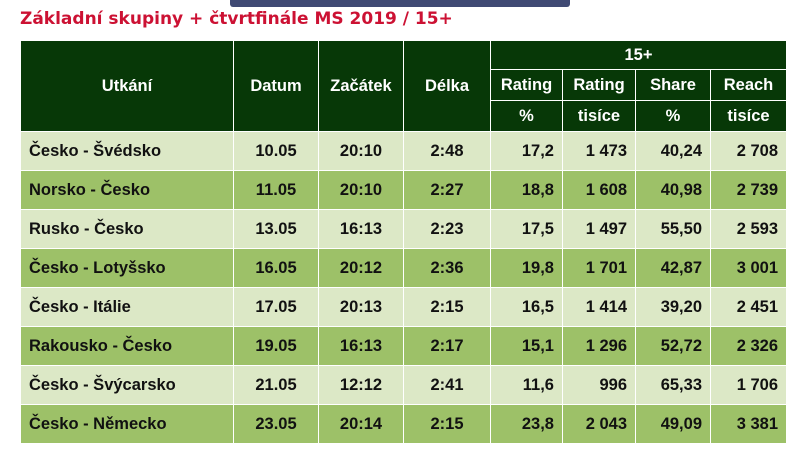  What do you see at coordinates (526, 268) in the screenshot?
I see `cell-rating-pct: 19,8` at bounding box center [526, 268].